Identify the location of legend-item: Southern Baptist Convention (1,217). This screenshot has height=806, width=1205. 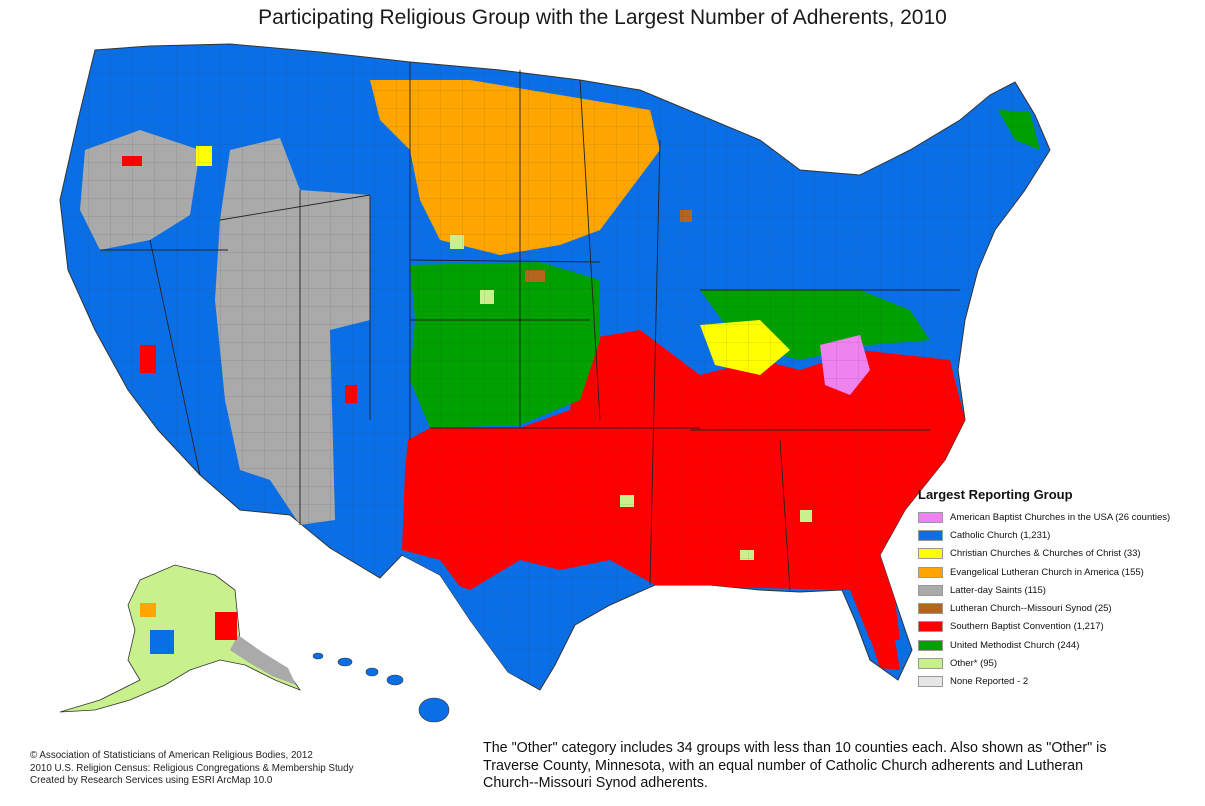
(1058, 627).